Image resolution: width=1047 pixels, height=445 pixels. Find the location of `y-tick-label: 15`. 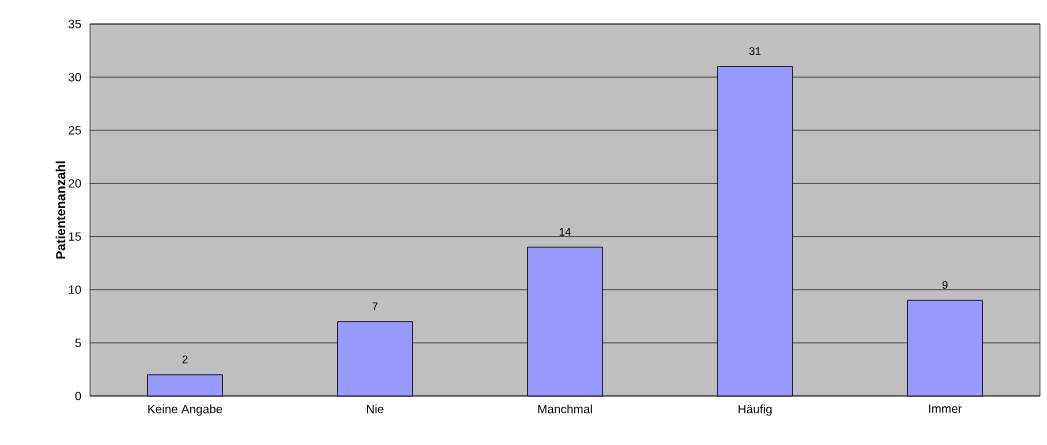

y-tick-label: 15 is located at coordinates (75, 236).